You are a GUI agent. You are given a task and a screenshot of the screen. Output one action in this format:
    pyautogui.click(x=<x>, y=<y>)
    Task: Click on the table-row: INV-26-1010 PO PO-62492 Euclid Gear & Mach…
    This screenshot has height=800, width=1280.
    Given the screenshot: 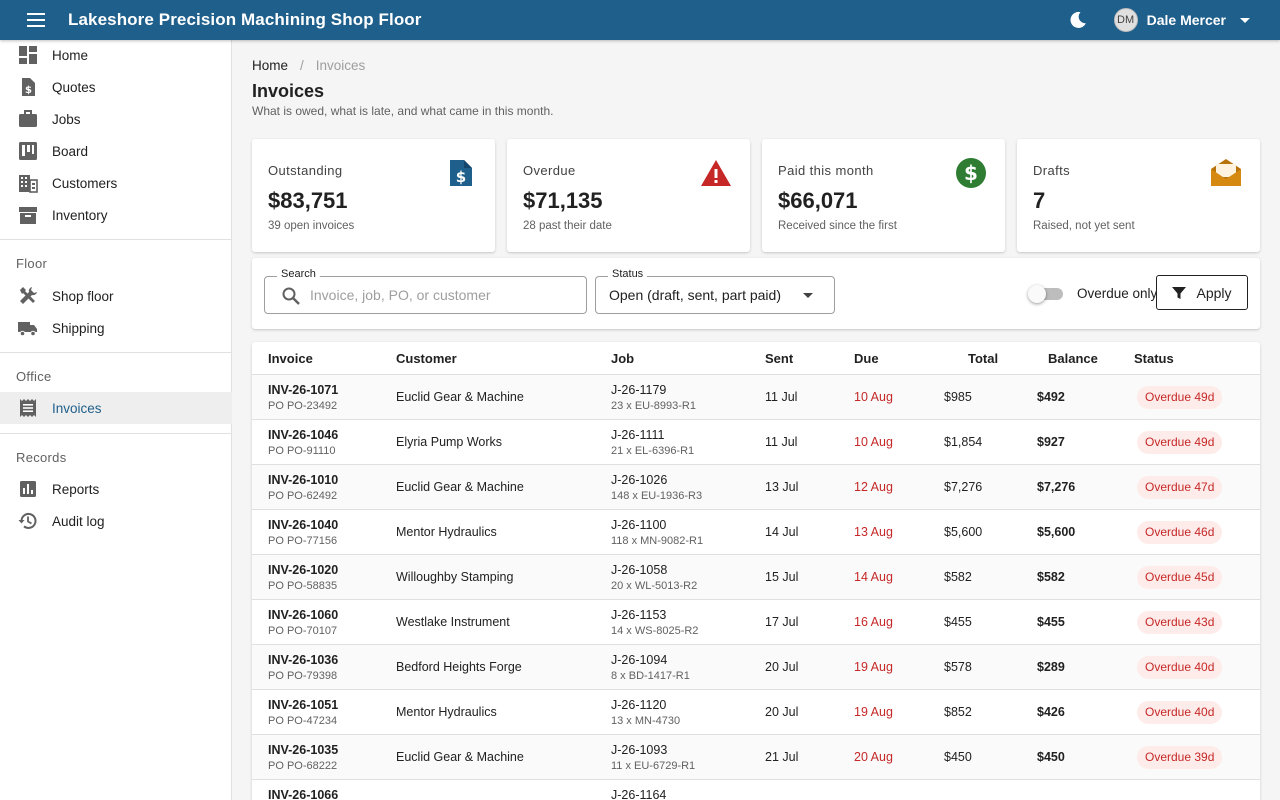 What is the action you would take?
    pyautogui.click(x=756, y=487)
    